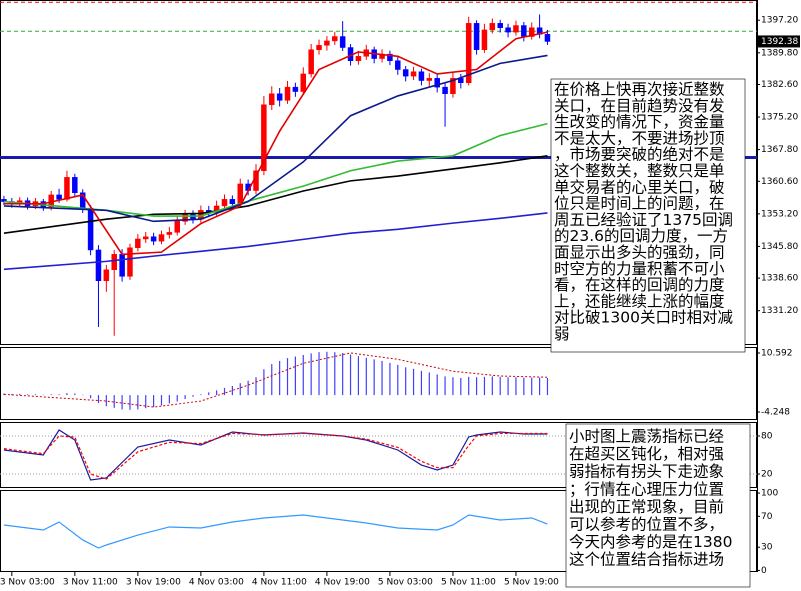  What do you see at coordinates (216, 583) in the screenshot?
I see `x-tick-label: 4 Nov 03:00` at bounding box center [216, 583].